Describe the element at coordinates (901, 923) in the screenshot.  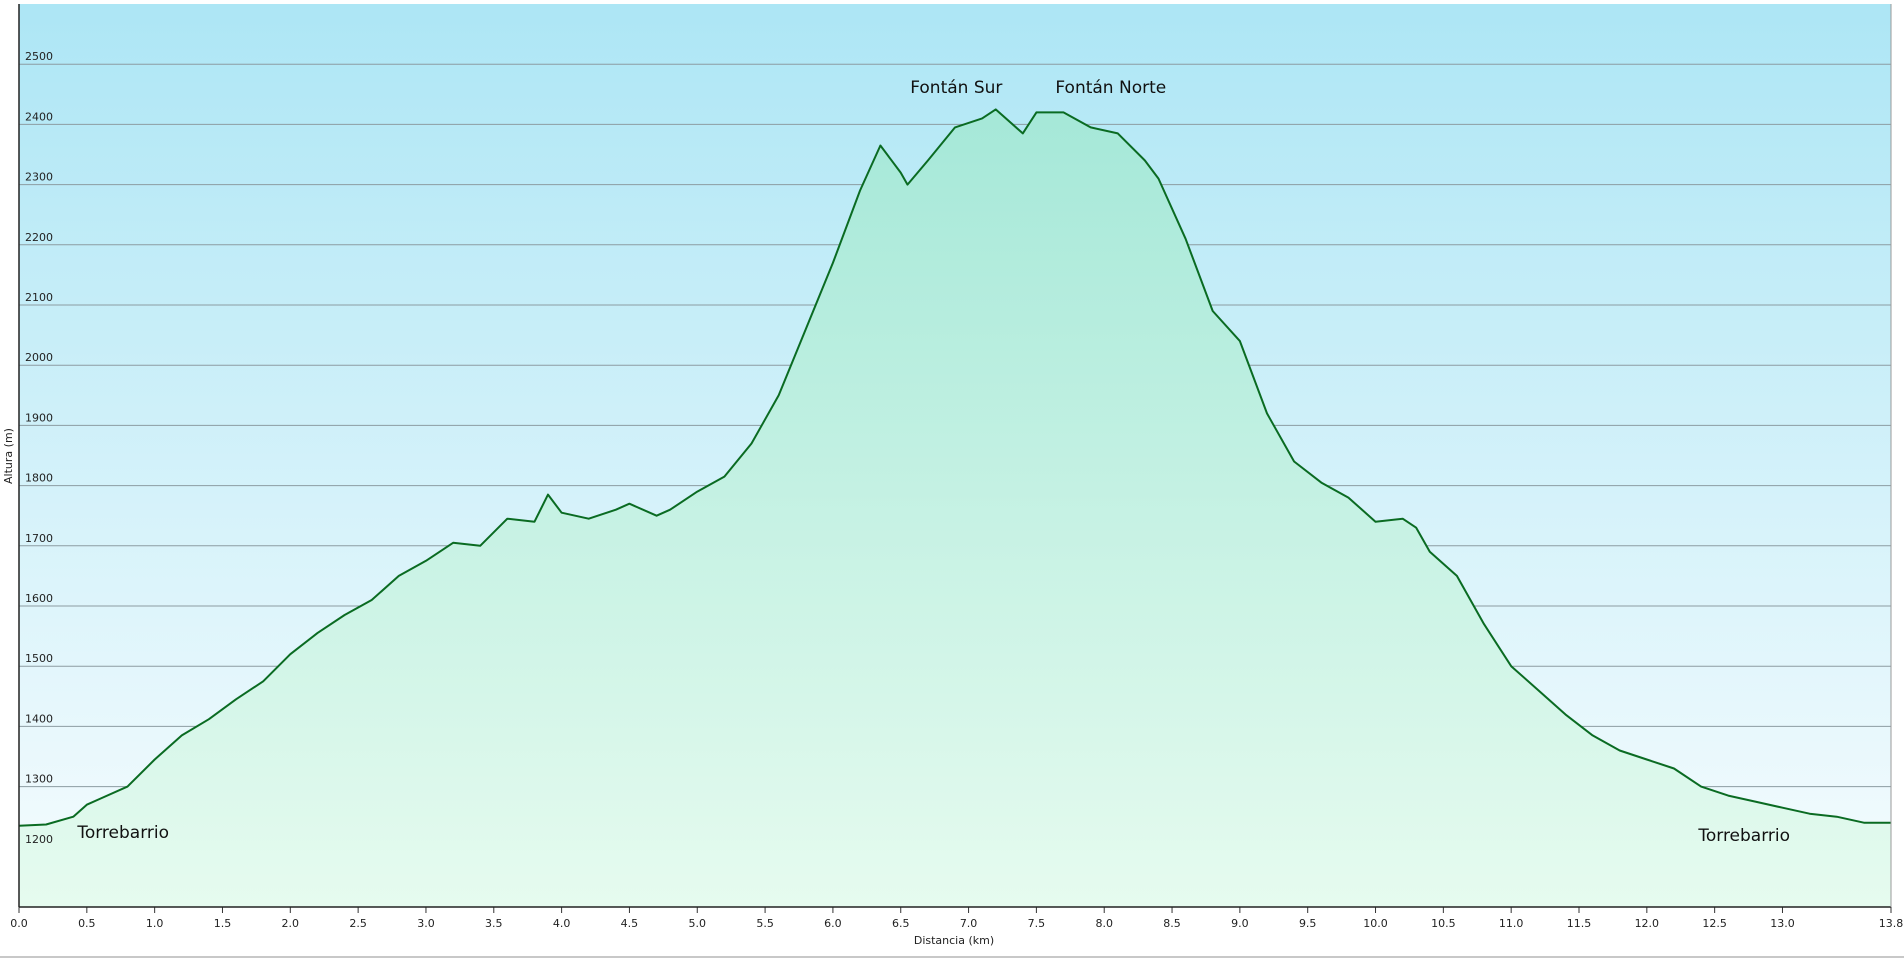
I see `x-tick-label: 6.5` at that location.